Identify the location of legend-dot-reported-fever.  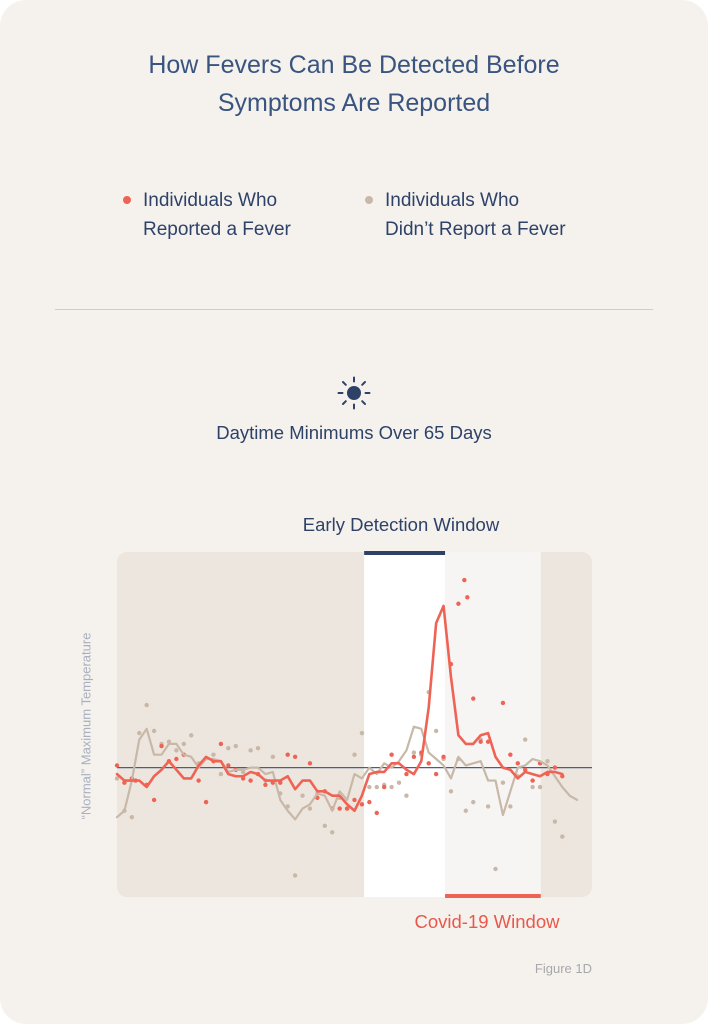
(127, 200).